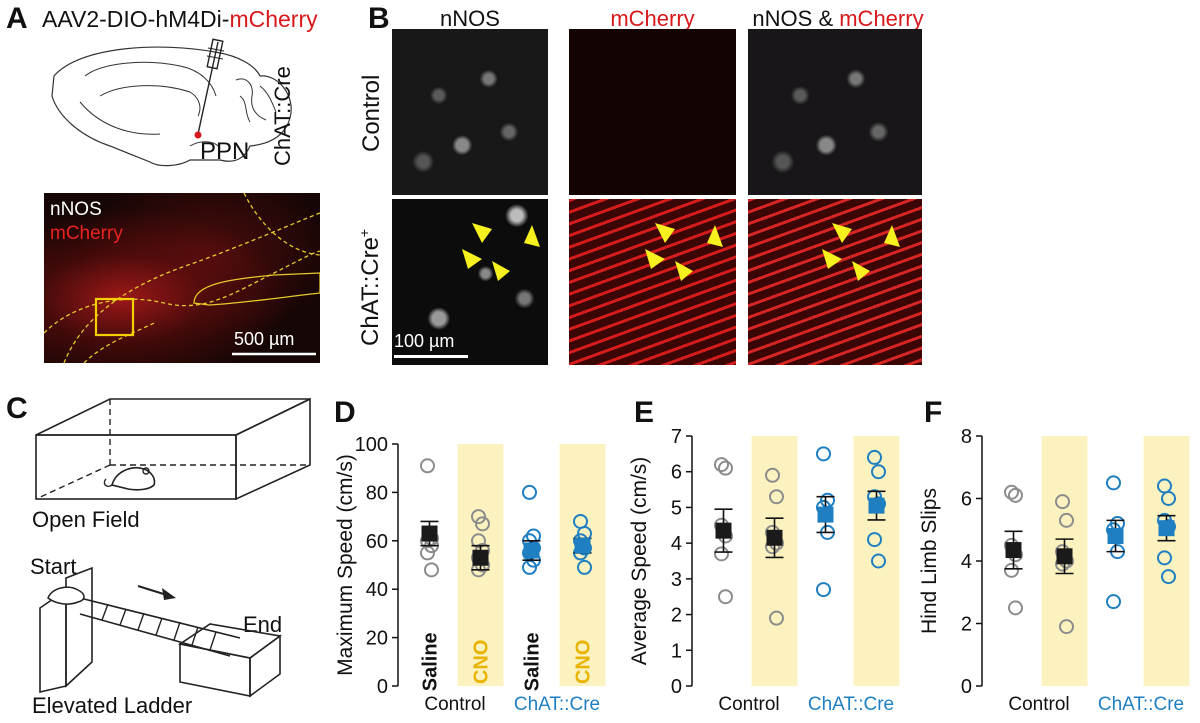  What do you see at coordinates (676, 580) in the screenshot?
I see `y-tick-label: 3` at bounding box center [676, 580].